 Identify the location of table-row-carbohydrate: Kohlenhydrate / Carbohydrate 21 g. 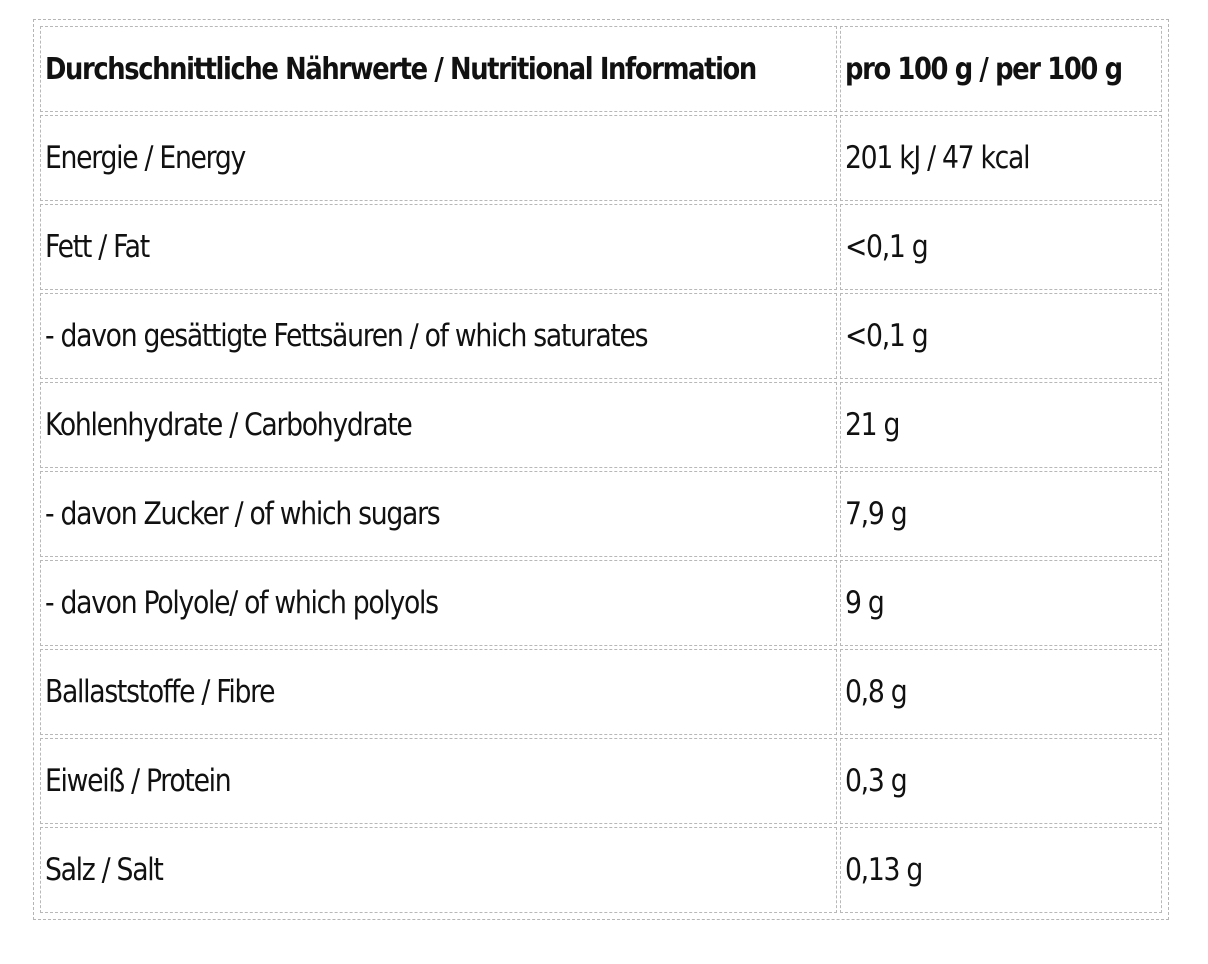
(601, 425).